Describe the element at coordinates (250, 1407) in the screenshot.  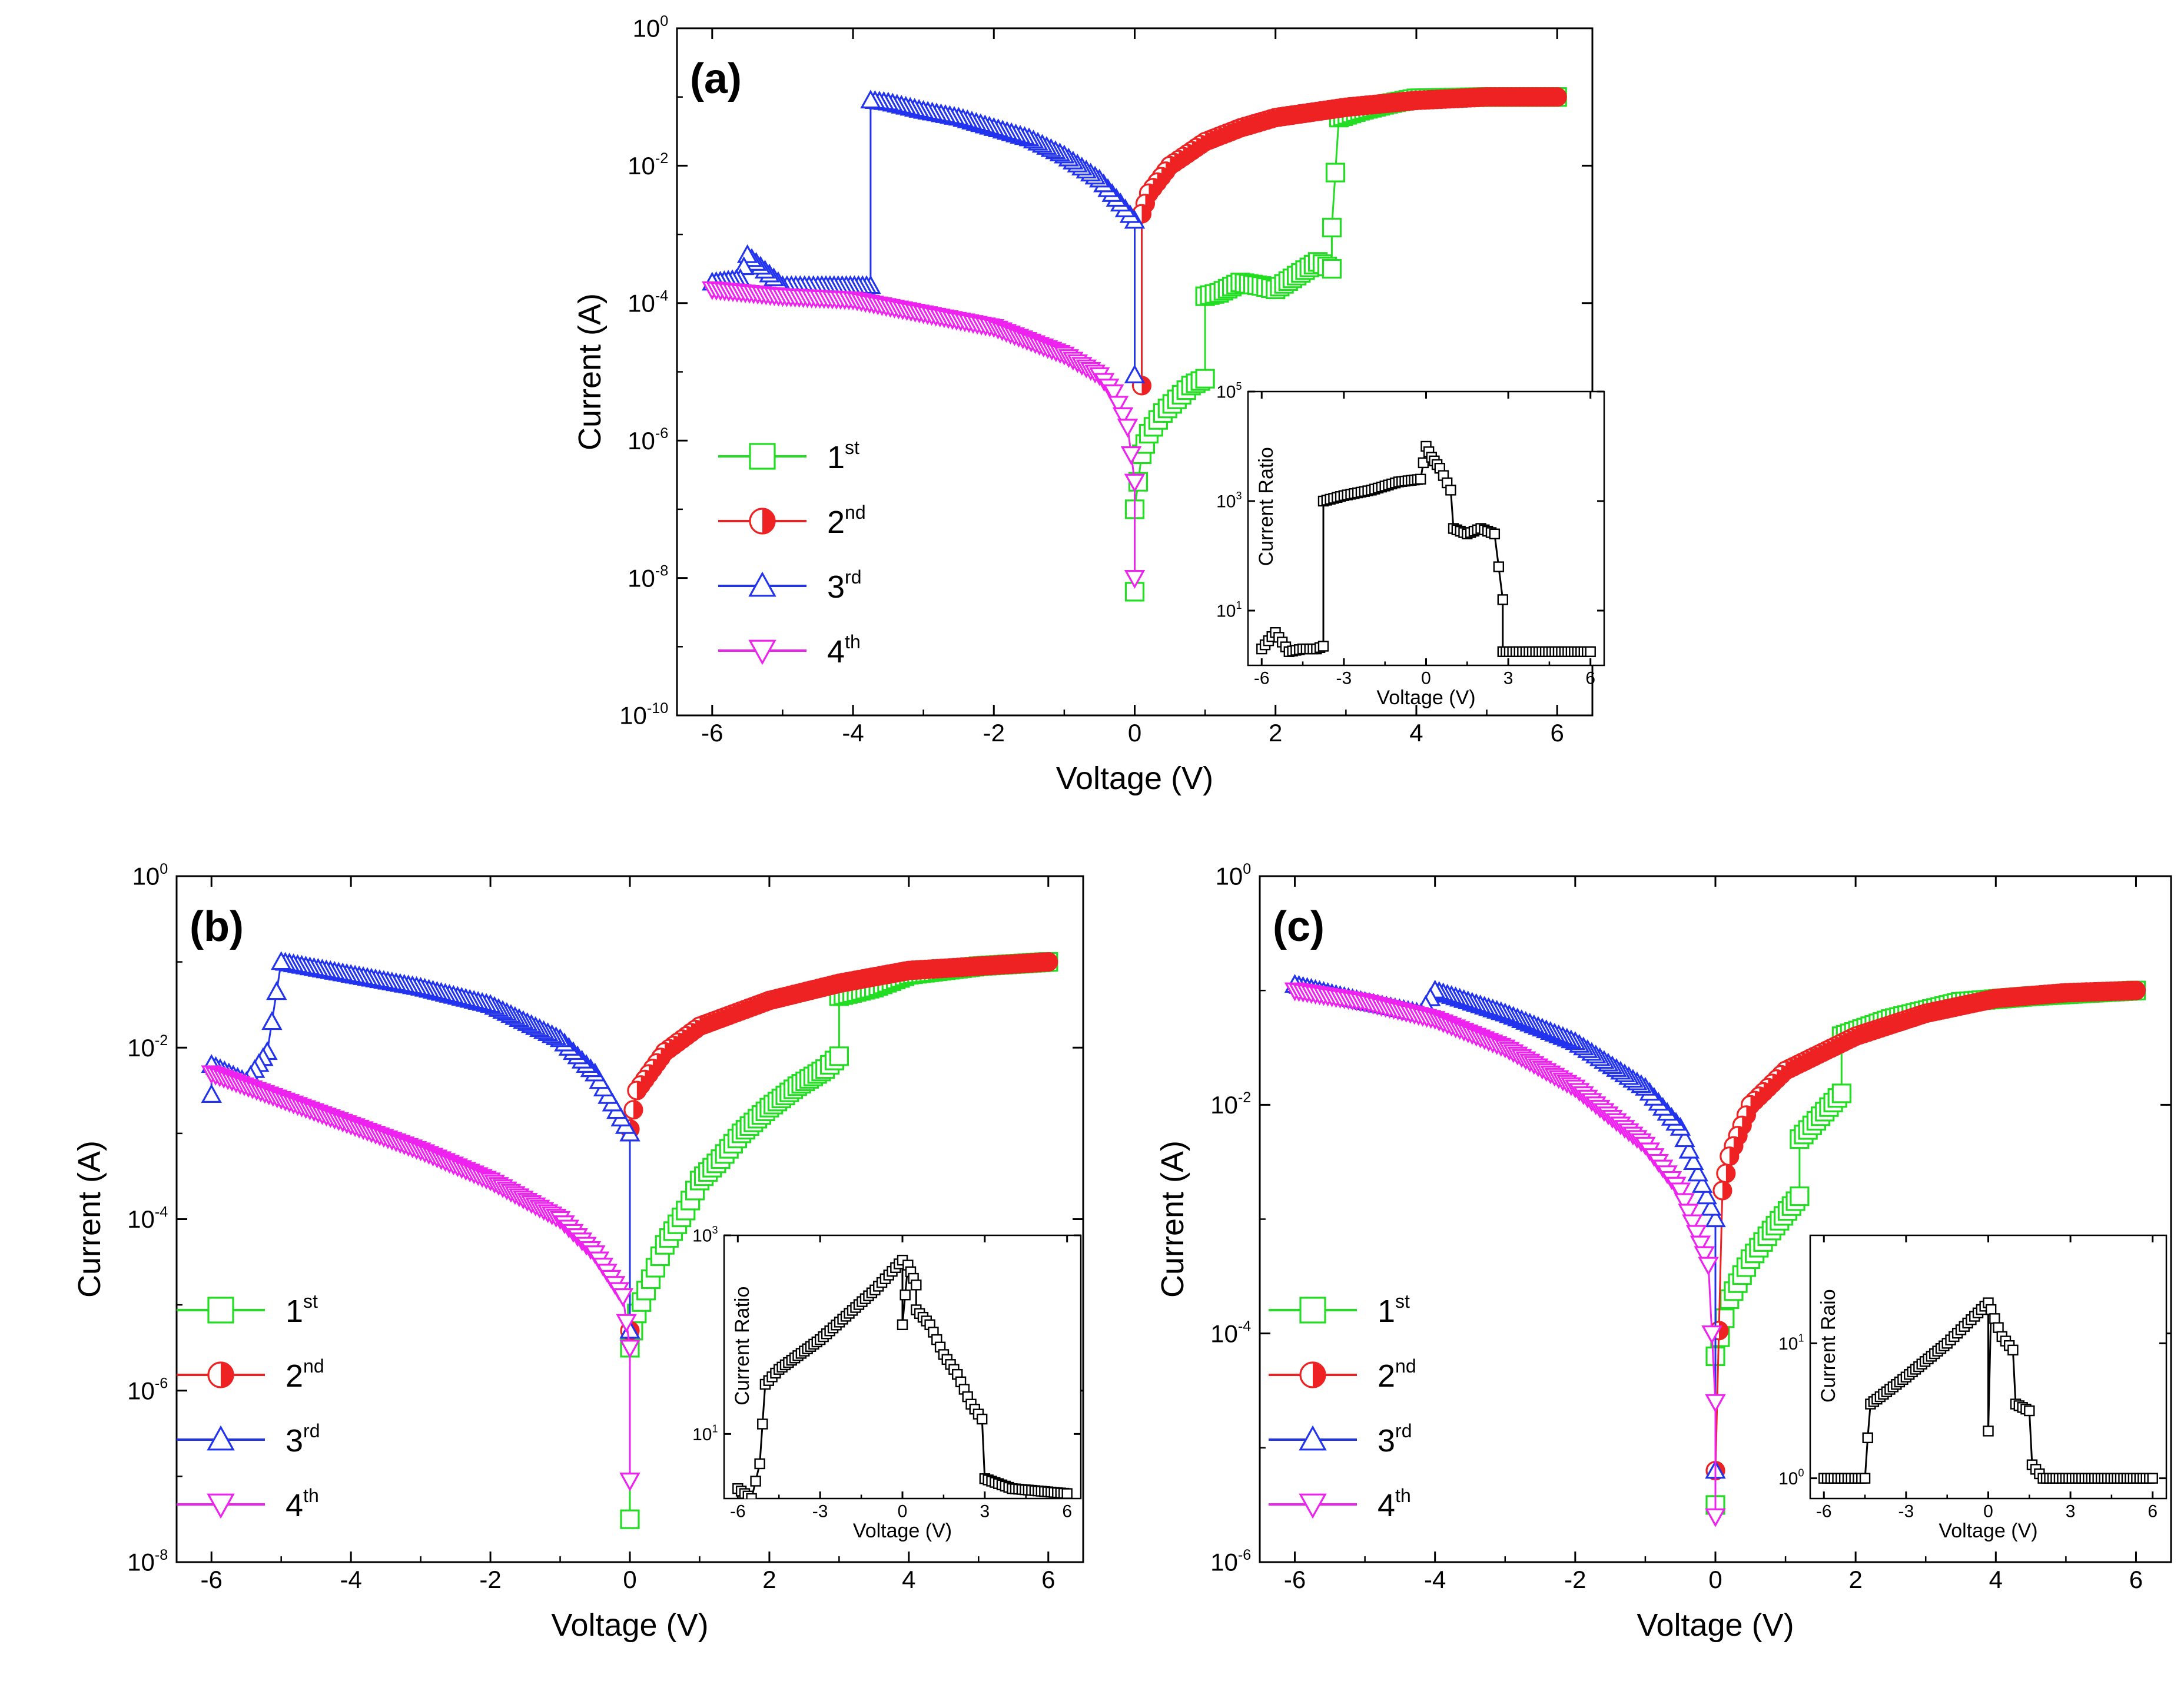
I see `legend: 1st 2nd 3rd 4th` at that location.